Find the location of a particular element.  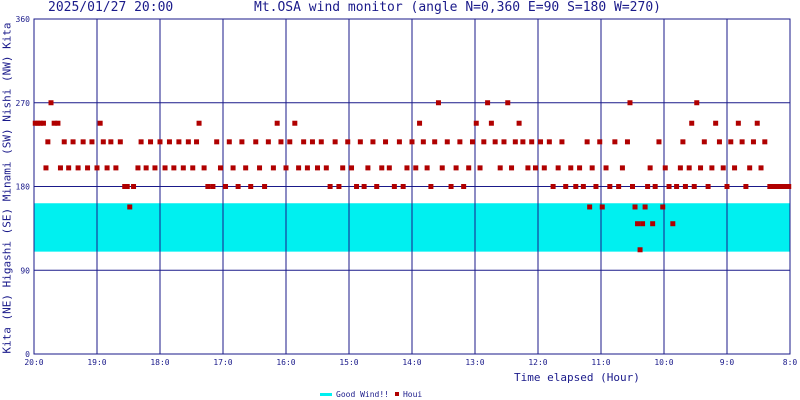

x-tick-label: 15:0 is located at coordinates (348, 362).